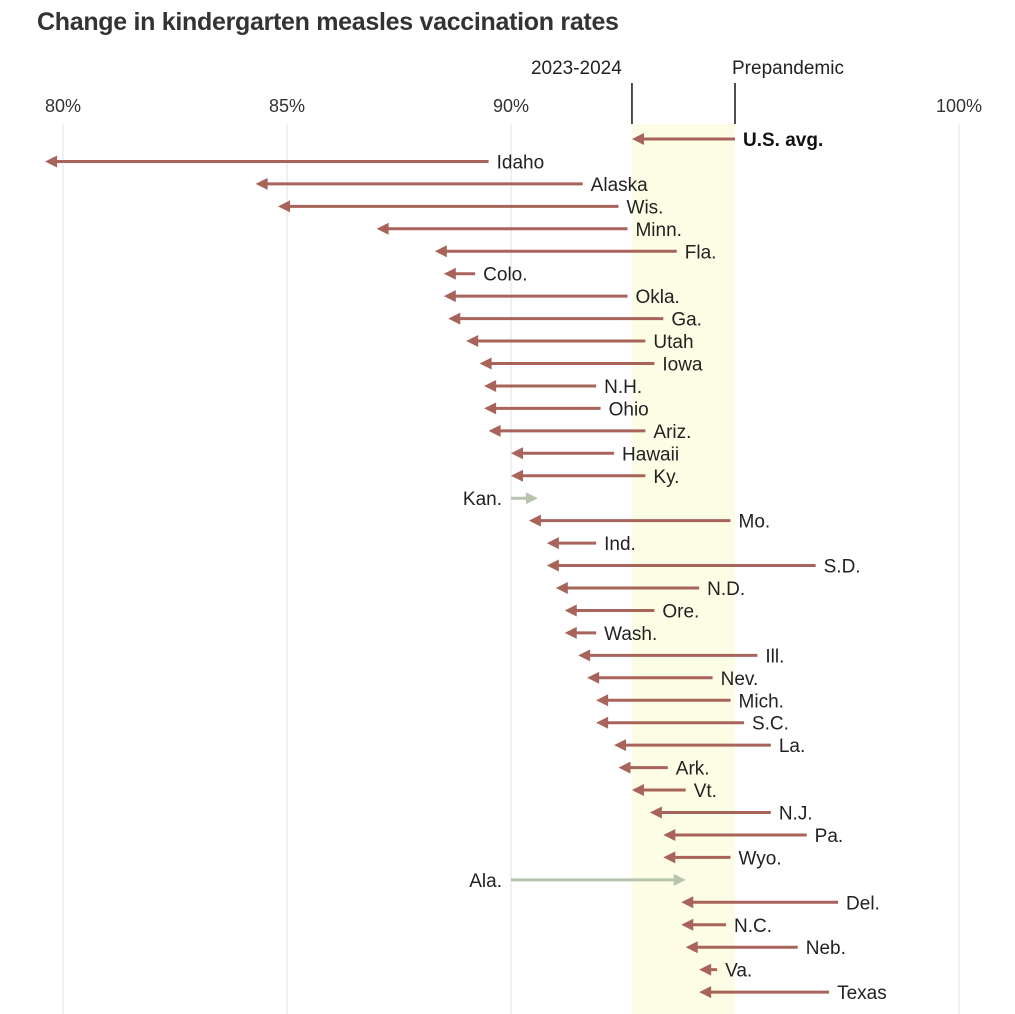 The height and width of the screenshot is (1014, 1015). What do you see at coordinates (760, 858) in the screenshot?
I see `state-label: Wyo.` at bounding box center [760, 858].